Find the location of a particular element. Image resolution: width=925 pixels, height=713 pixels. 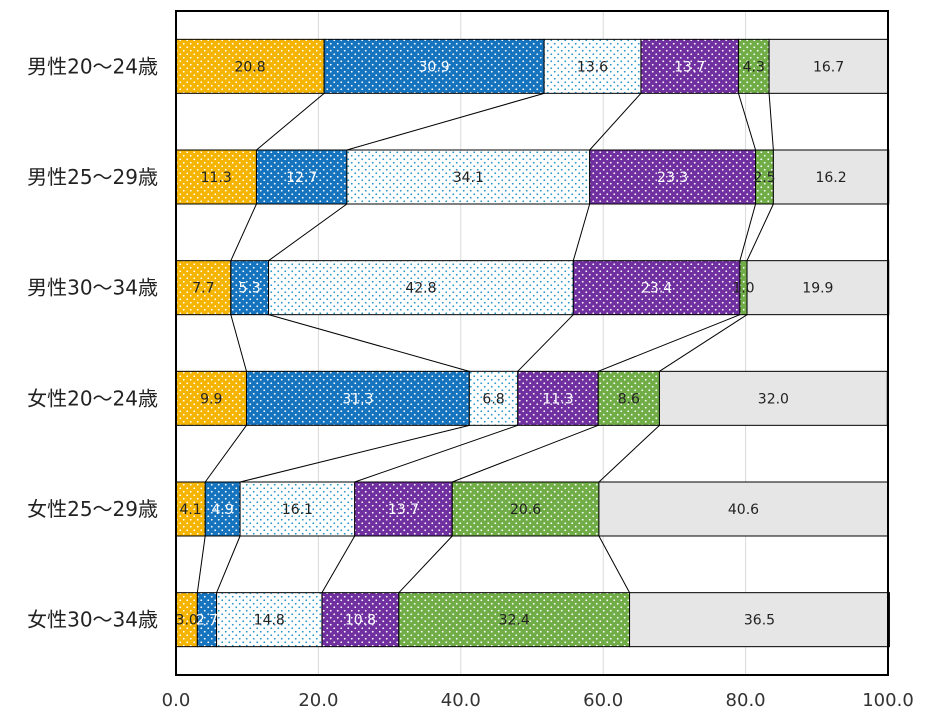

data-label: 5.3 is located at coordinates (250, 289).